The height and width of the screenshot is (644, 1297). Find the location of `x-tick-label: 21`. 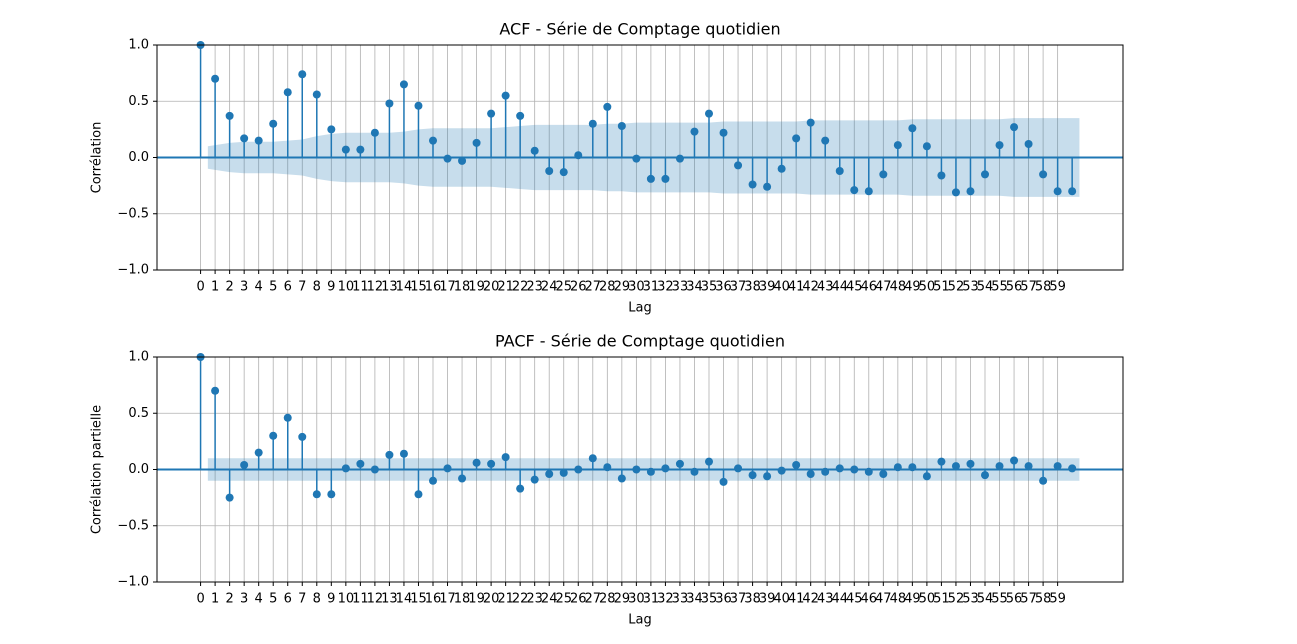

x-tick-label: 21 is located at coordinates (505, 287).